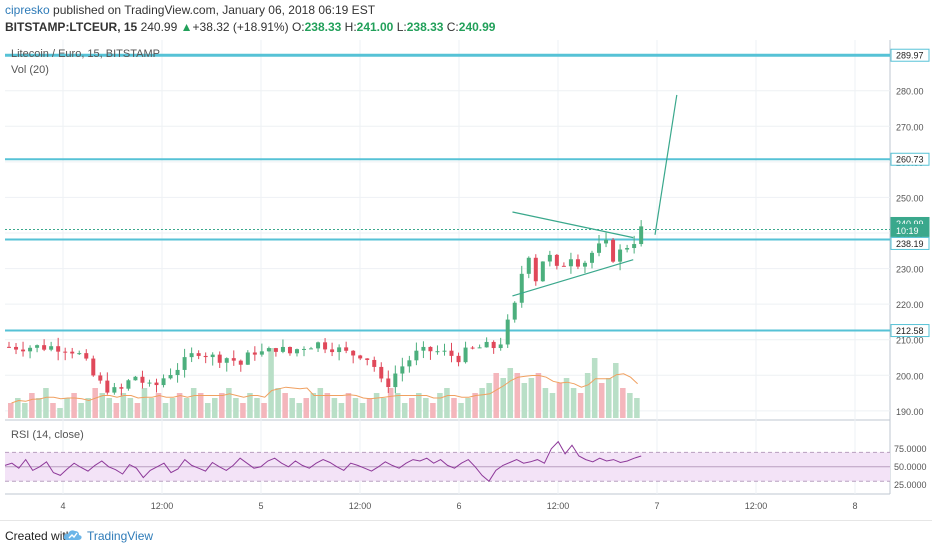  Describe the element at coordinates (910, 56) in the screenshot. I see `price-label: 289.97` at that location.